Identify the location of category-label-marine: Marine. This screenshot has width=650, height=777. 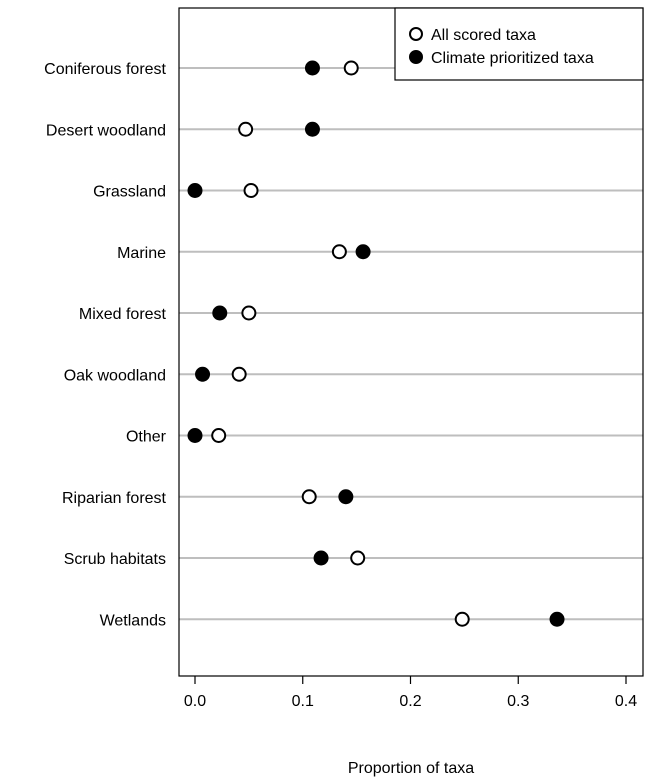
(141, 253).